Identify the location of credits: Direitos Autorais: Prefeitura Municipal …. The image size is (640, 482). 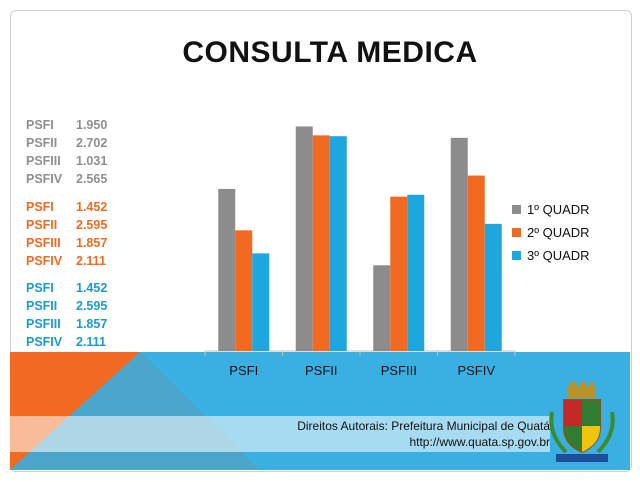
(360, 434).